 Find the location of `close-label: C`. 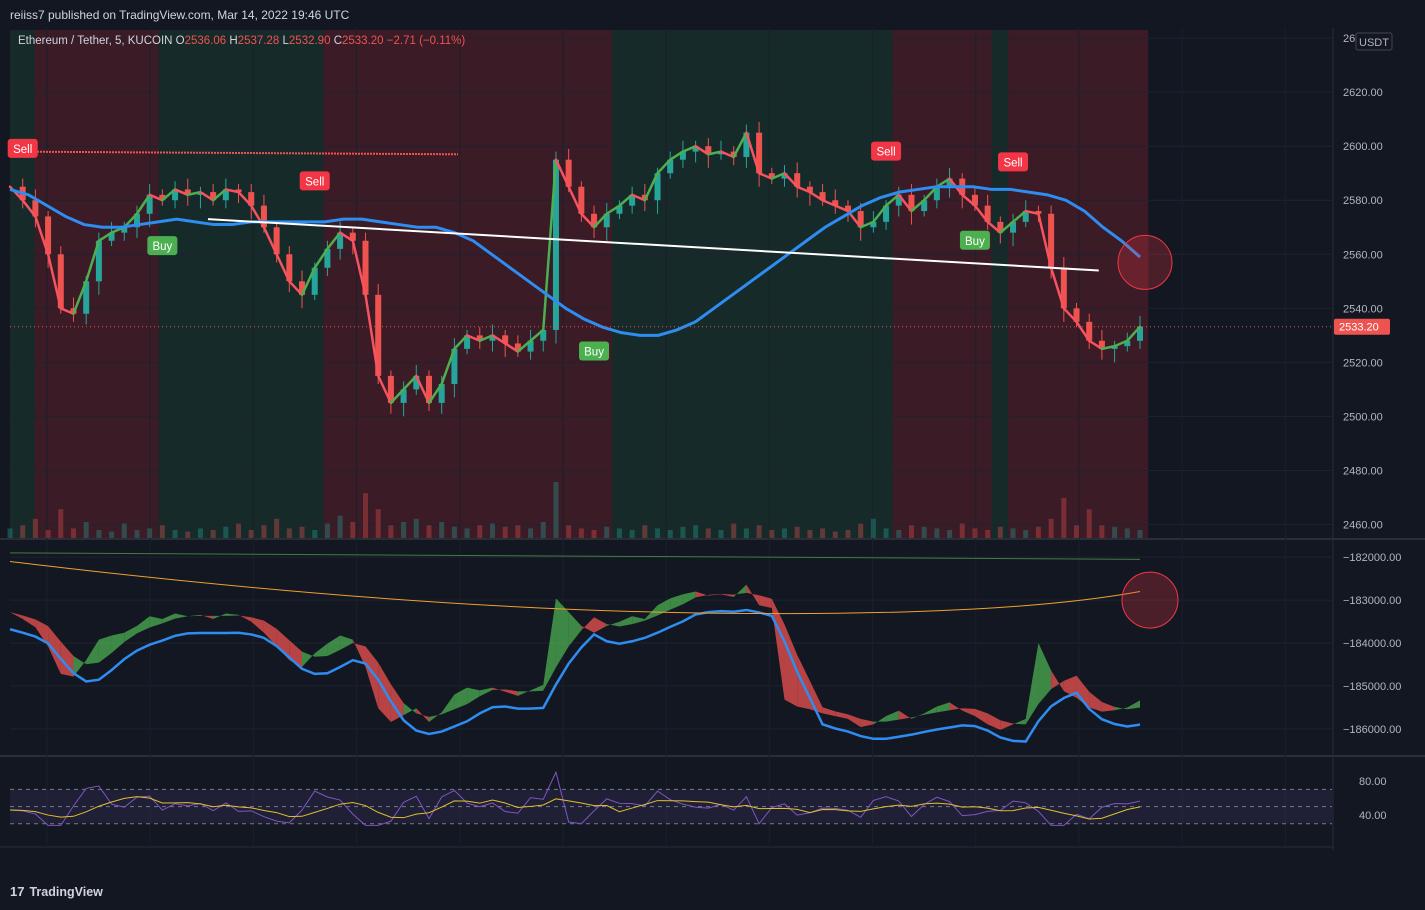

close-label: C is located at coordinates (337, 41).